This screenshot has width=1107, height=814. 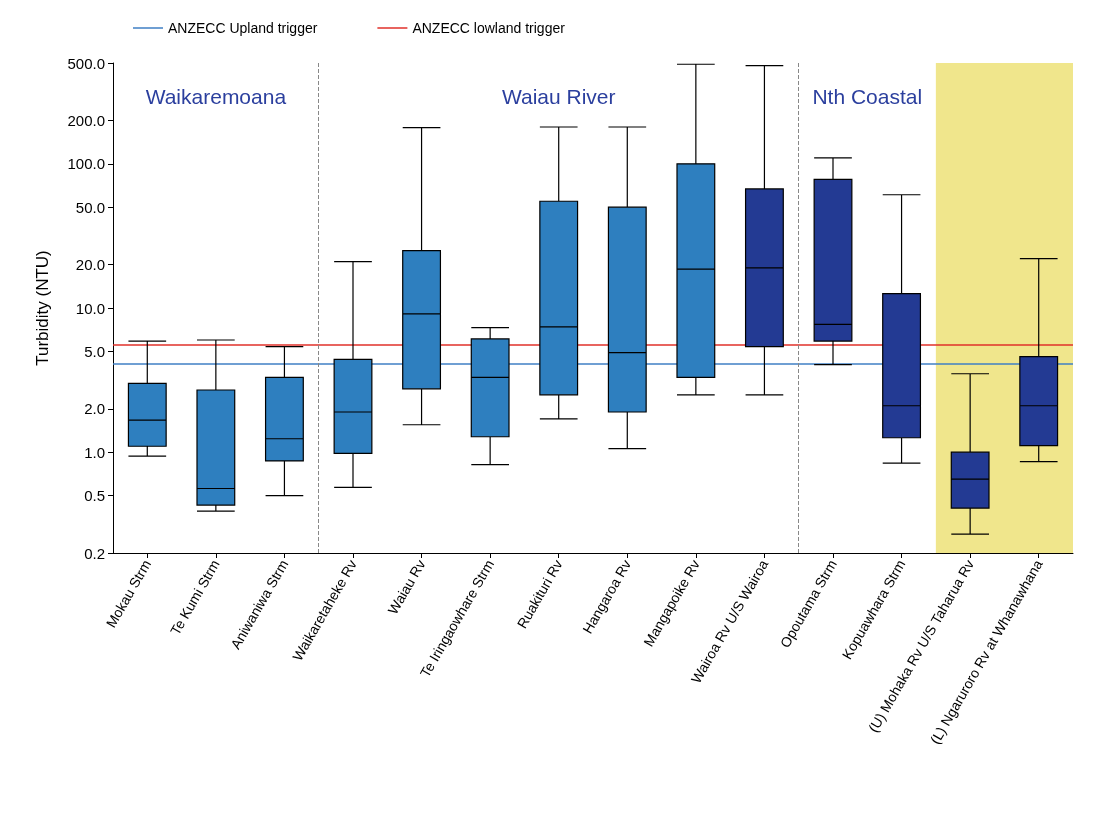 I want to click on y-tick-label: 100.0, so click(x=86, y=164).